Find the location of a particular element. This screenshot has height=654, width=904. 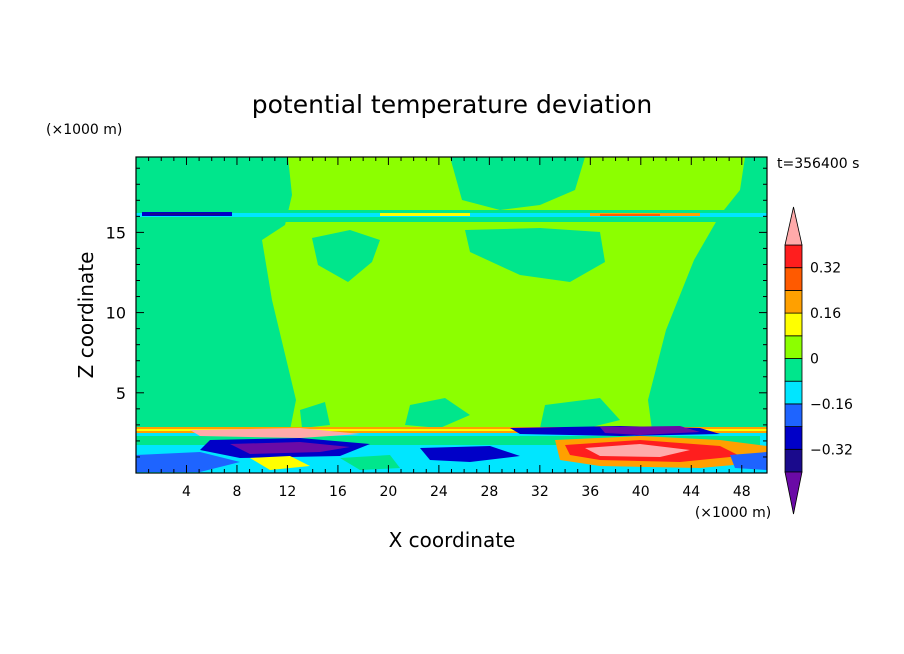

lower-layer-pink-b is located at coordinates (637, 450).